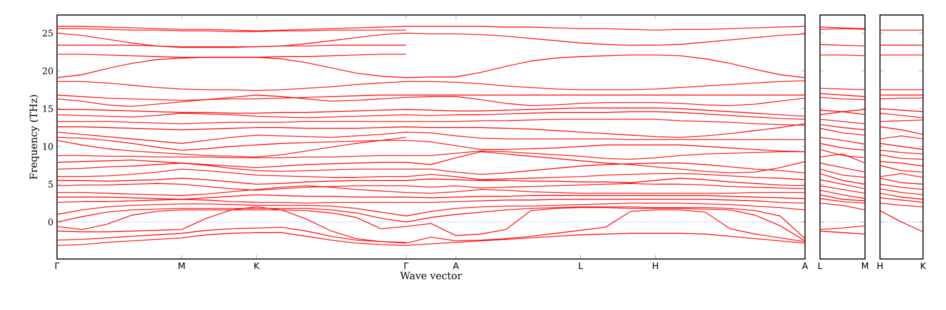 Image resolution: width=946 pixels, height=310 pixels. What do you see at coordinates (50, 222) in the screenshot?
I see `y-tick-label: 0` at bounding box center [50, 222].